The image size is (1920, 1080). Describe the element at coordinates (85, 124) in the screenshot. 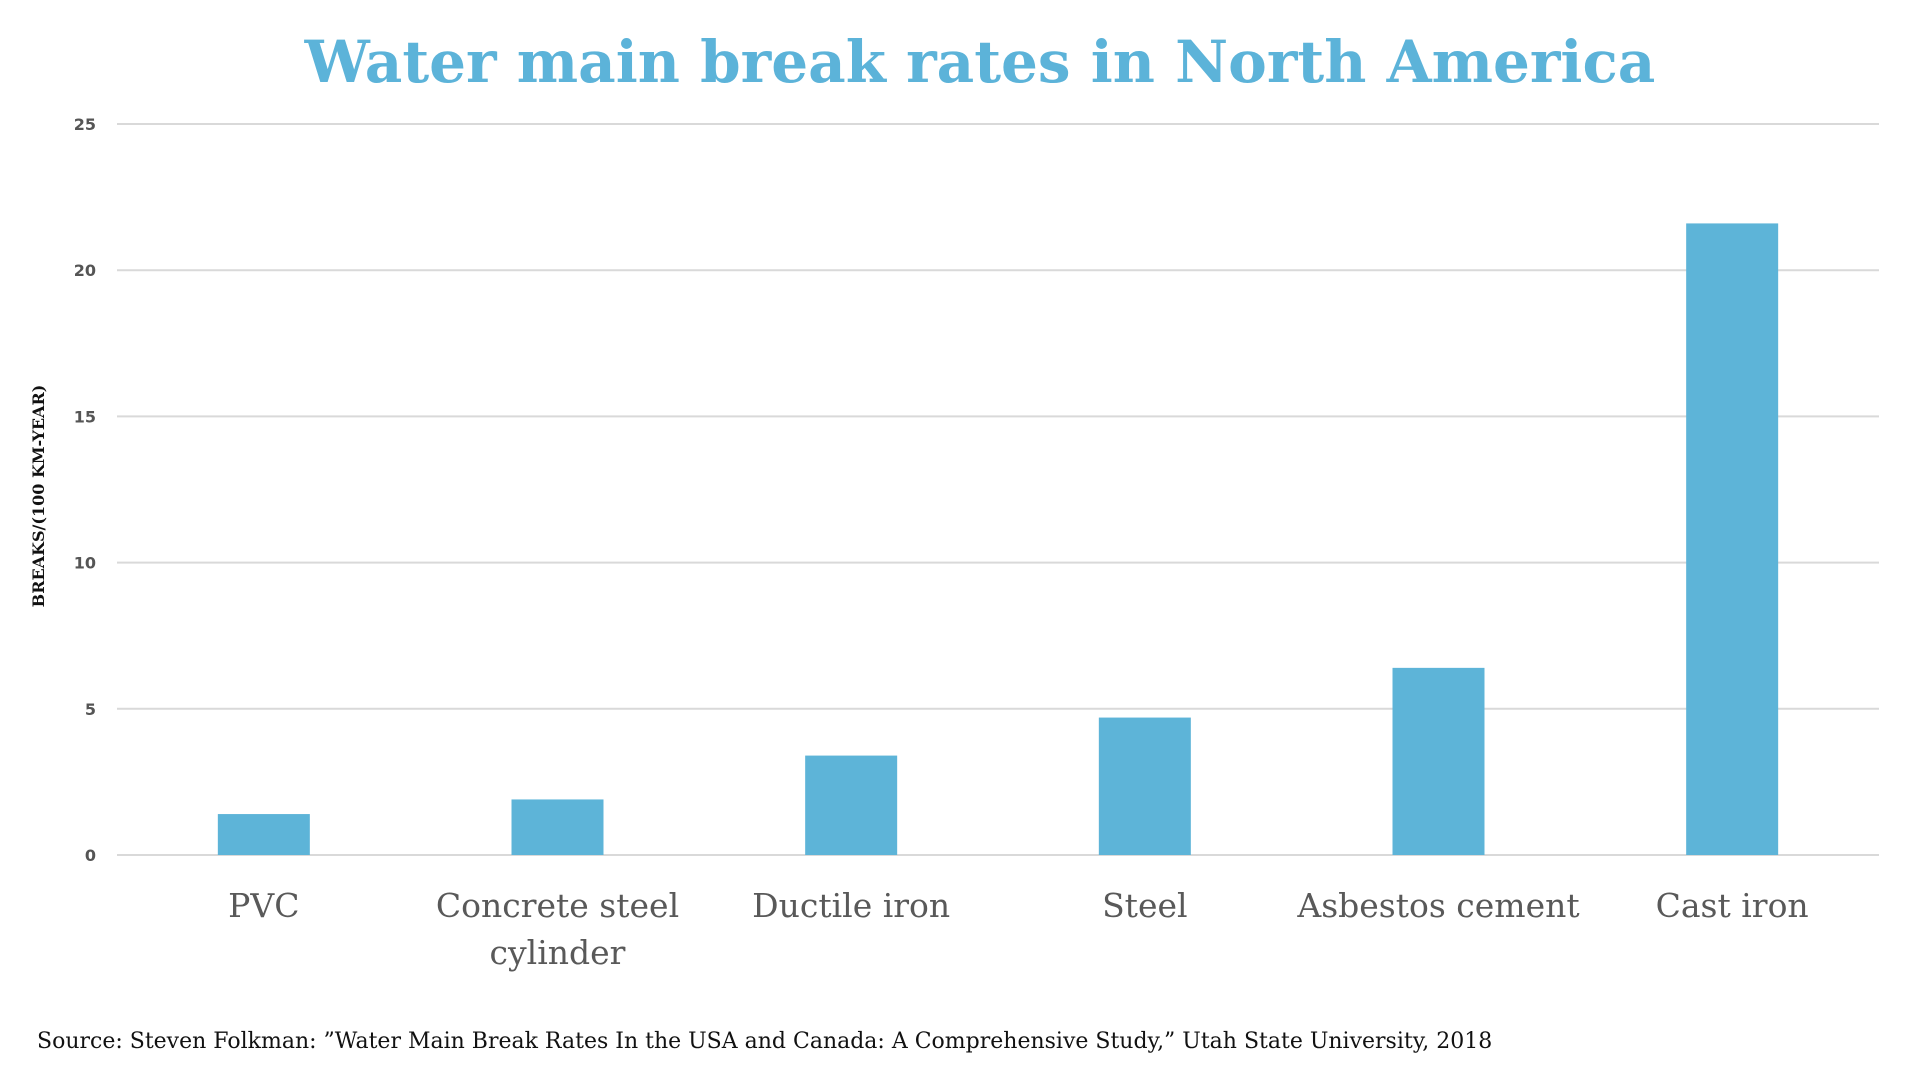

I see `y-tick-label: 25` at that location.